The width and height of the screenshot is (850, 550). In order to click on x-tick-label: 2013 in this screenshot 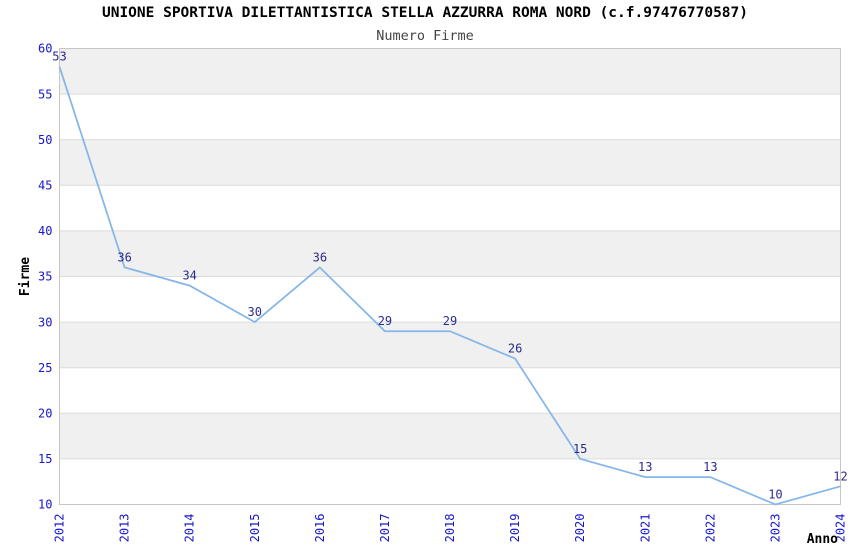, I will do `click(125, 528)`.